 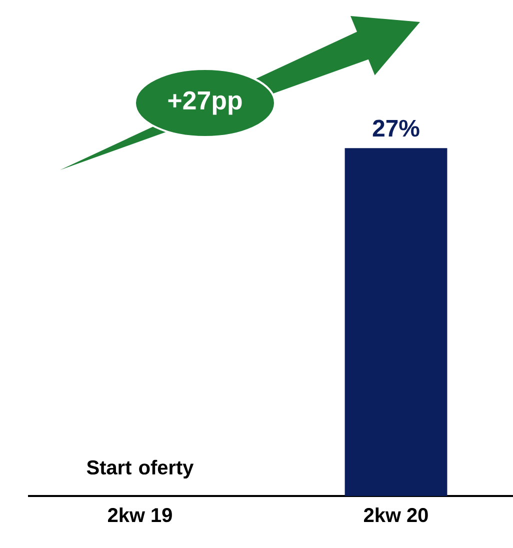 What do you see at coordinates (205, 103) in the screenshot?
I see `text: +27pp` at bounding box center [205, 103].